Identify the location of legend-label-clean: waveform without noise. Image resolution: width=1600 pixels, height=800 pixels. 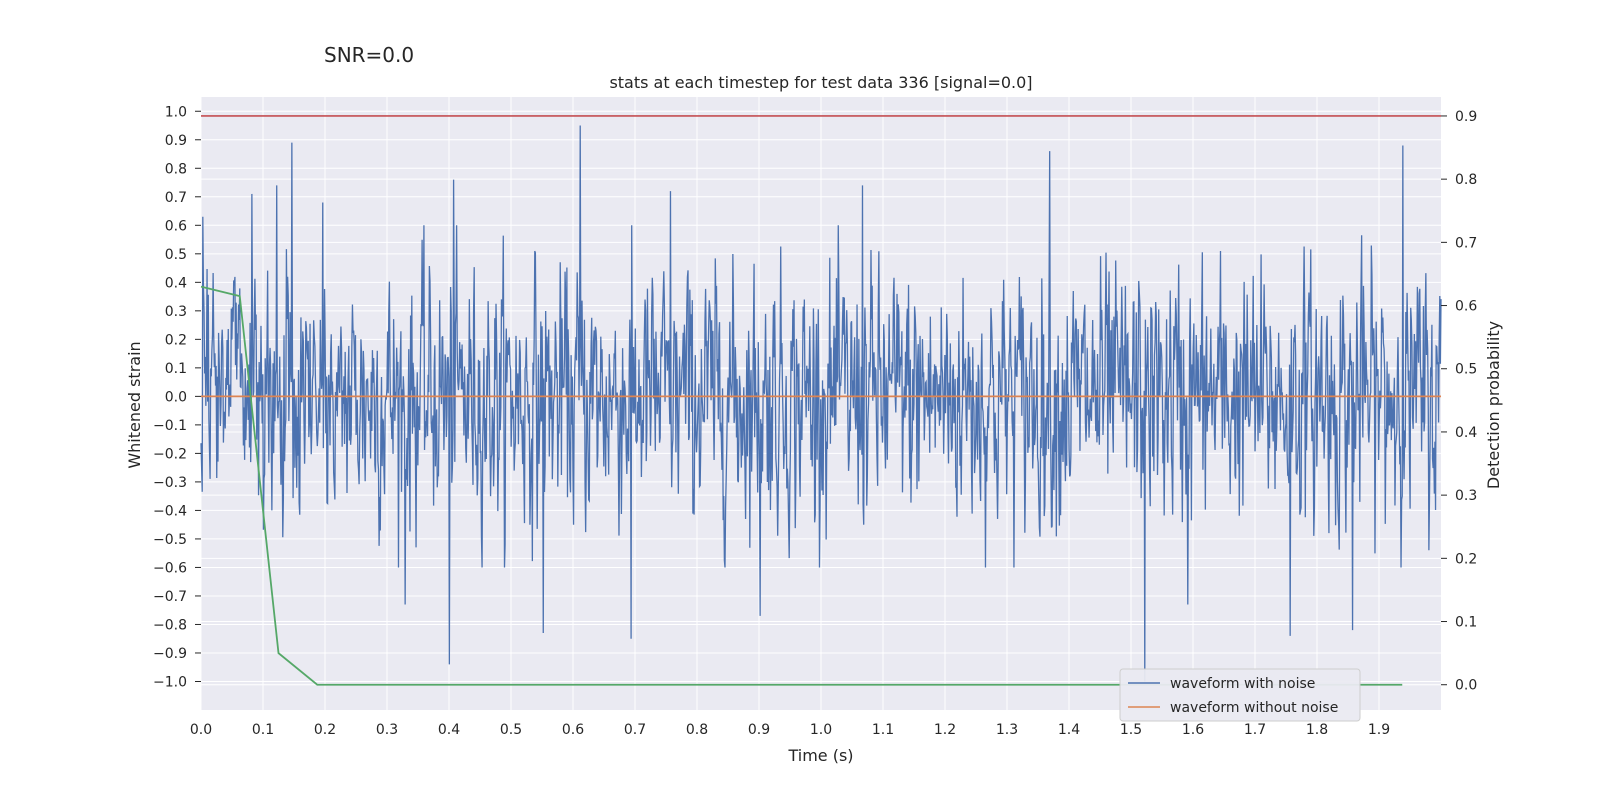
(1254, 708).